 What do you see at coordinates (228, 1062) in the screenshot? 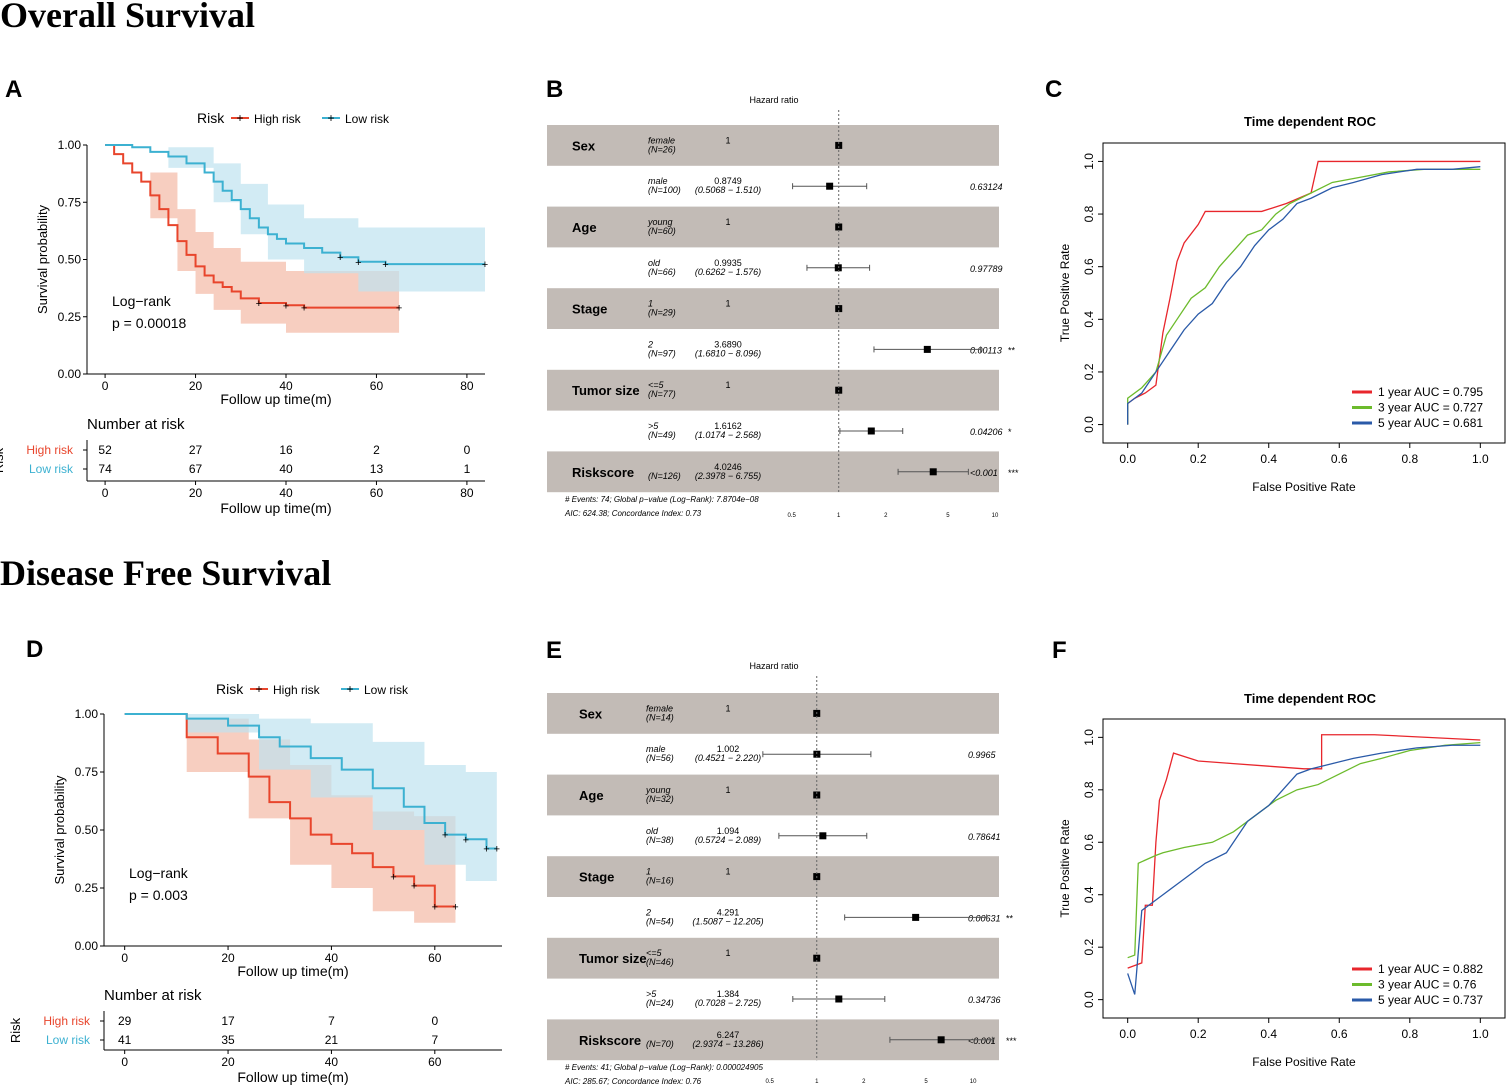
I see `risk-x-tick-label: 20` at bounding box center [228, 1062].